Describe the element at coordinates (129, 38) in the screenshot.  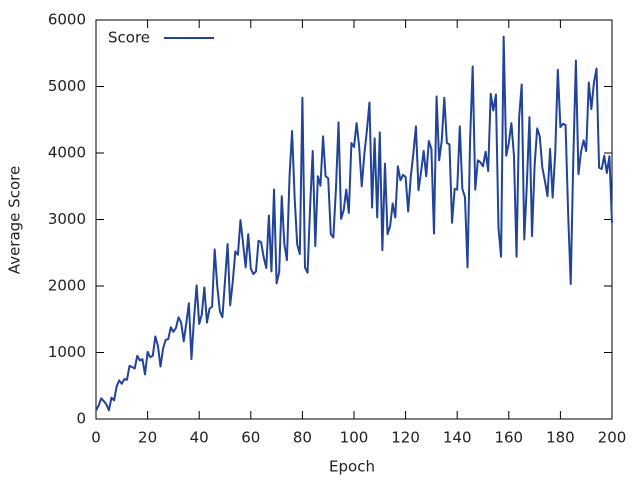
I see `legend-label: Score` at that location.